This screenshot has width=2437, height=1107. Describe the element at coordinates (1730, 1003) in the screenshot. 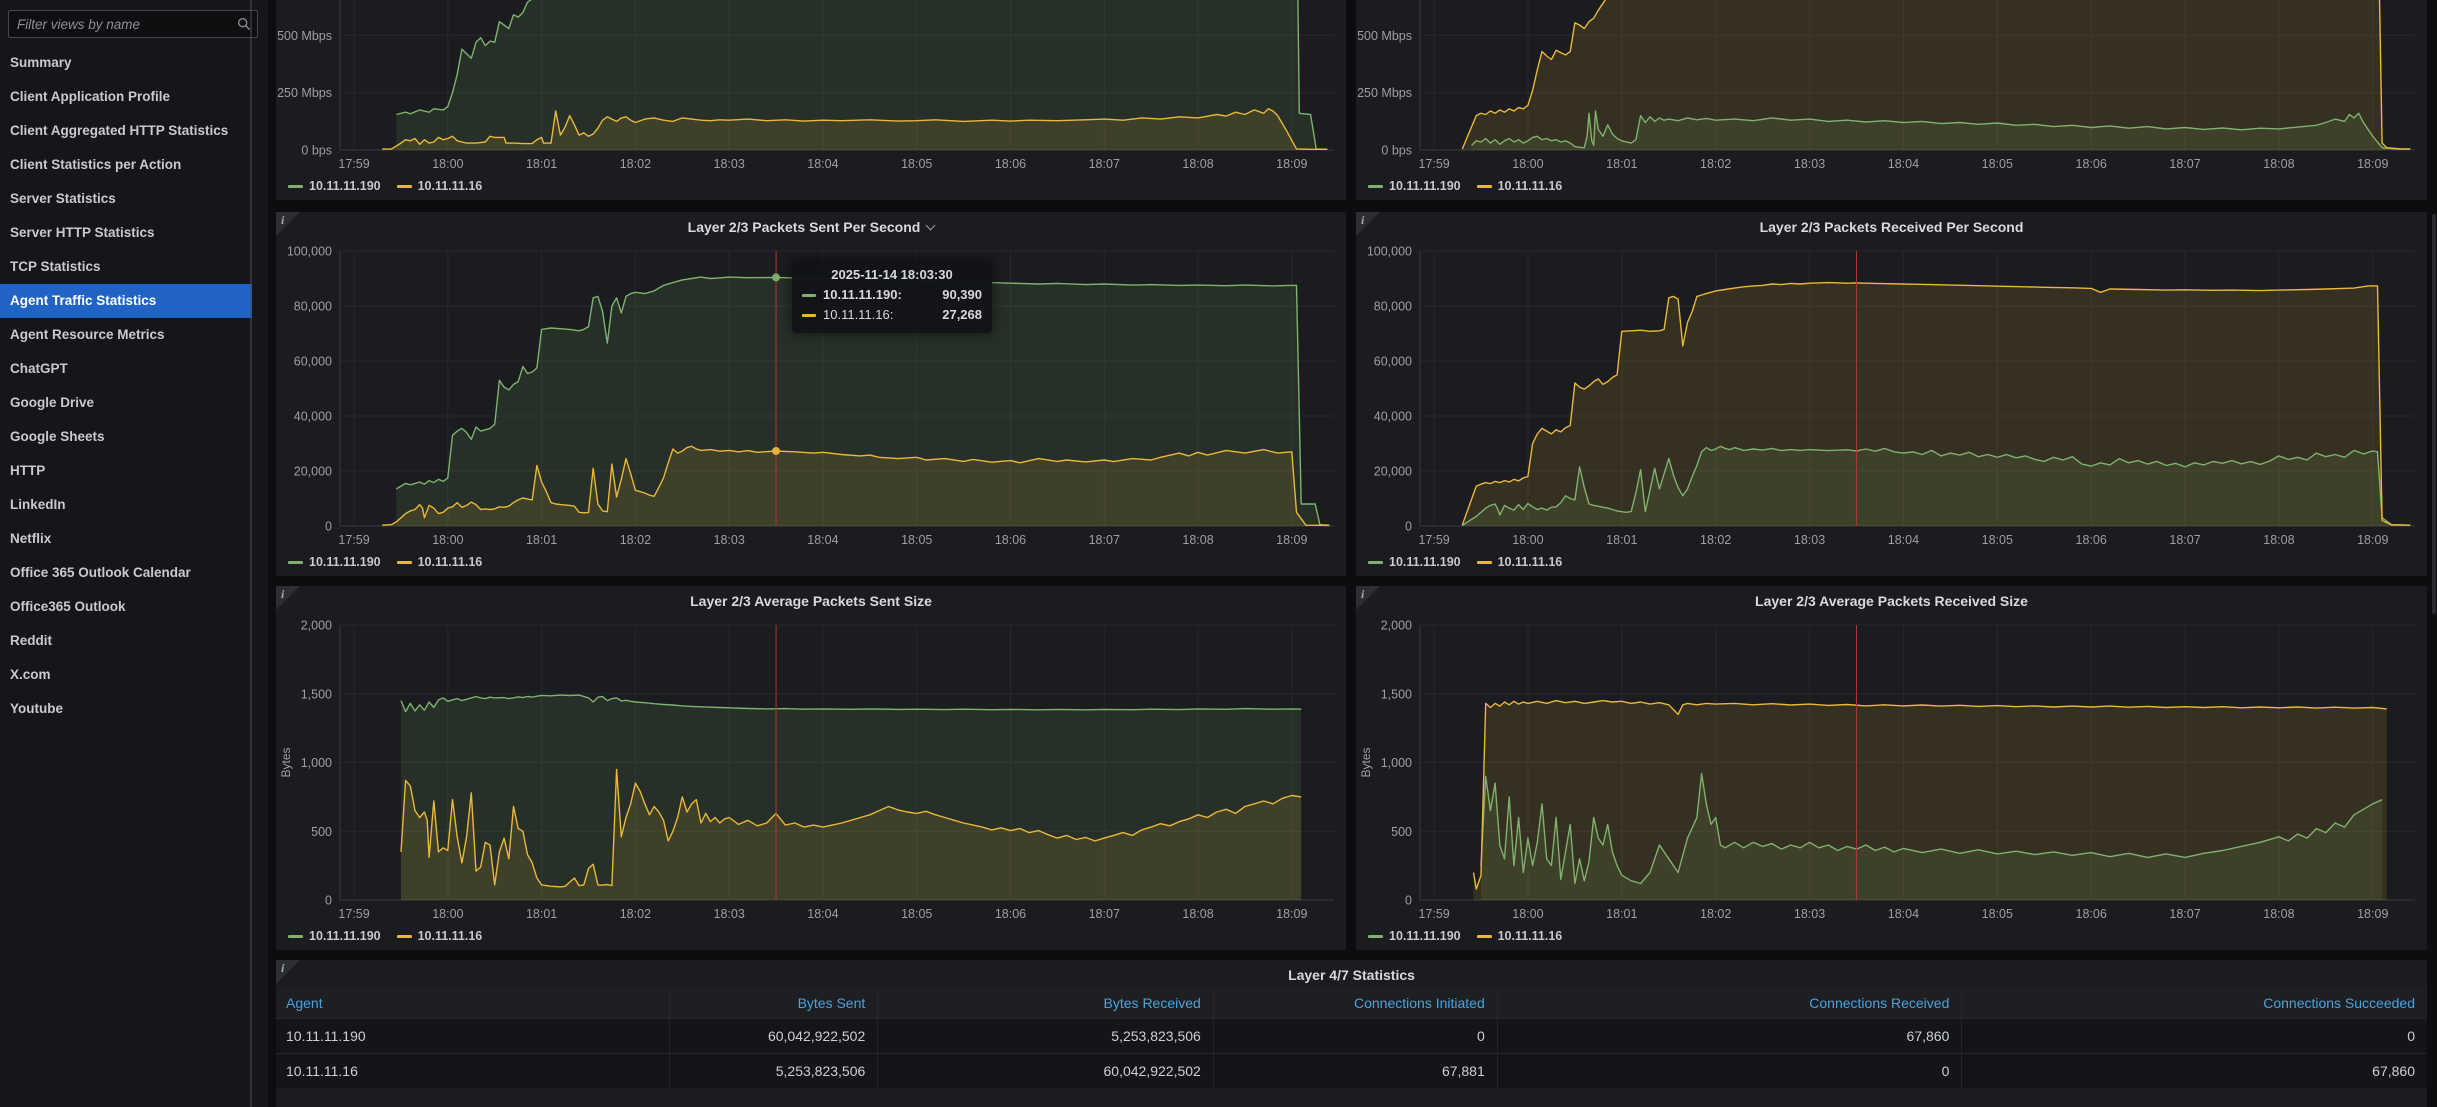

I see `table-header-connections-received: Connections Received` at that location.